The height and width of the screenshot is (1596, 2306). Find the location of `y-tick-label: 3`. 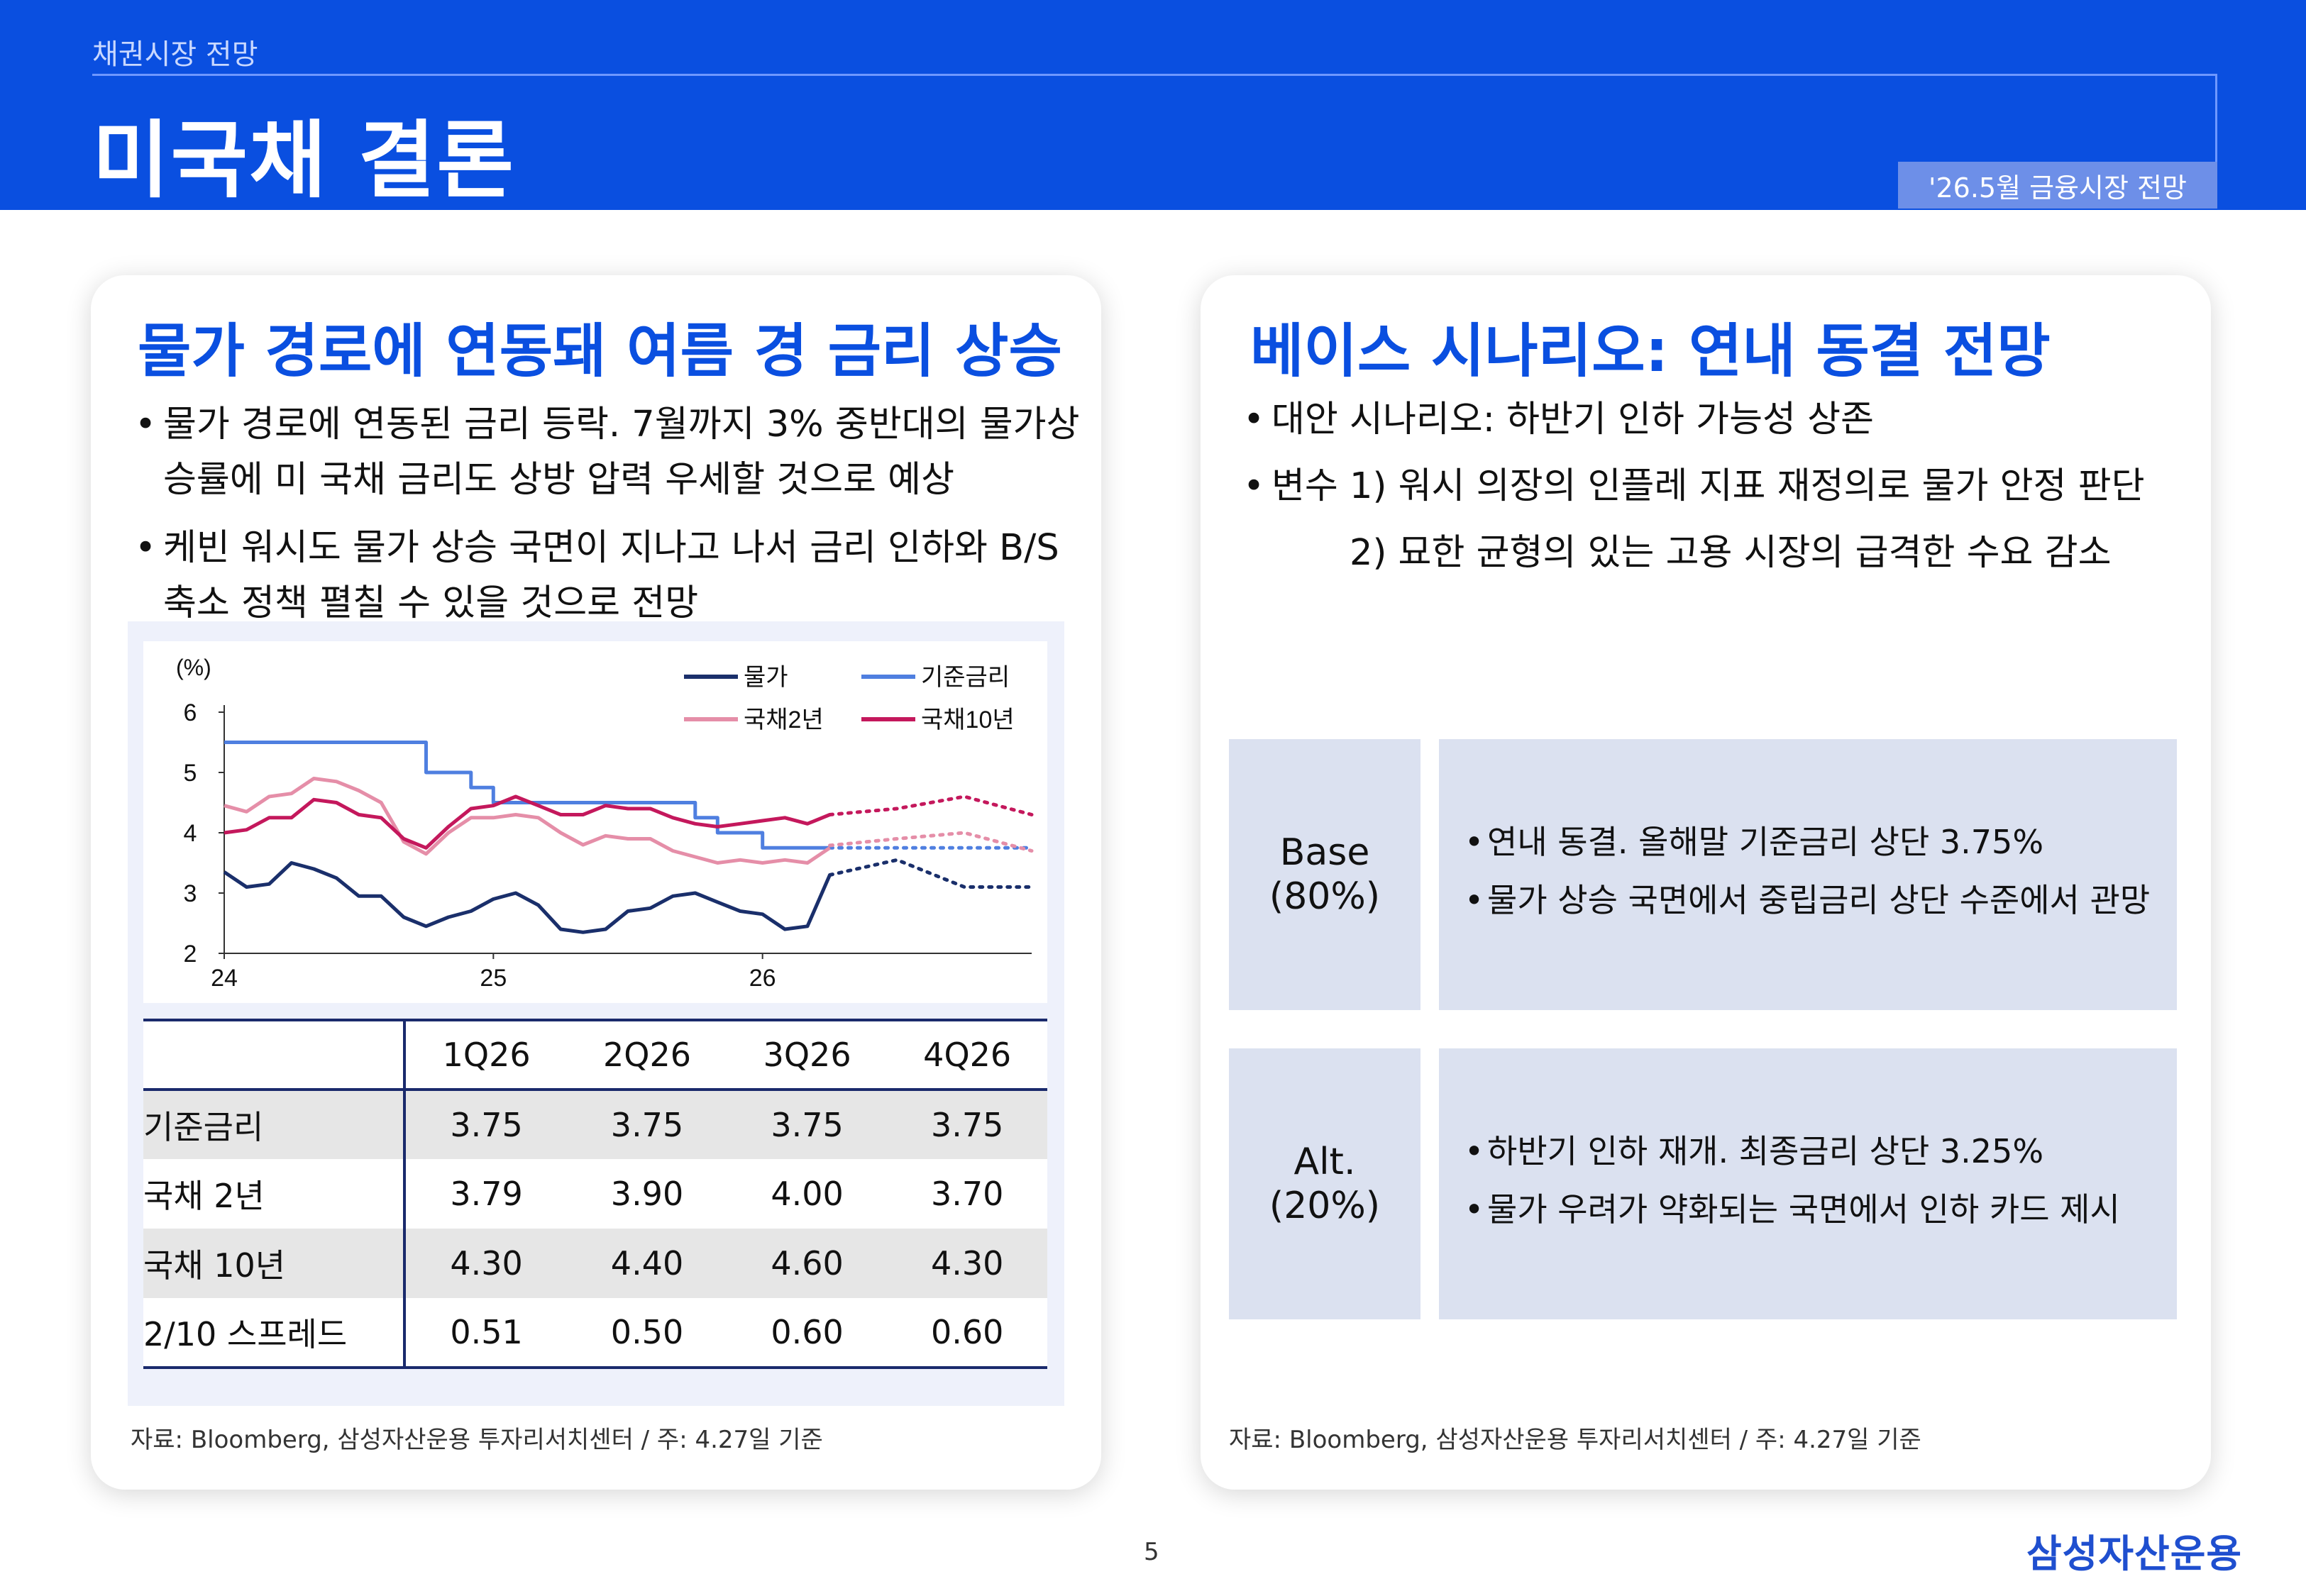

y-tick-label: 3 is located at coordinates (191, 894).